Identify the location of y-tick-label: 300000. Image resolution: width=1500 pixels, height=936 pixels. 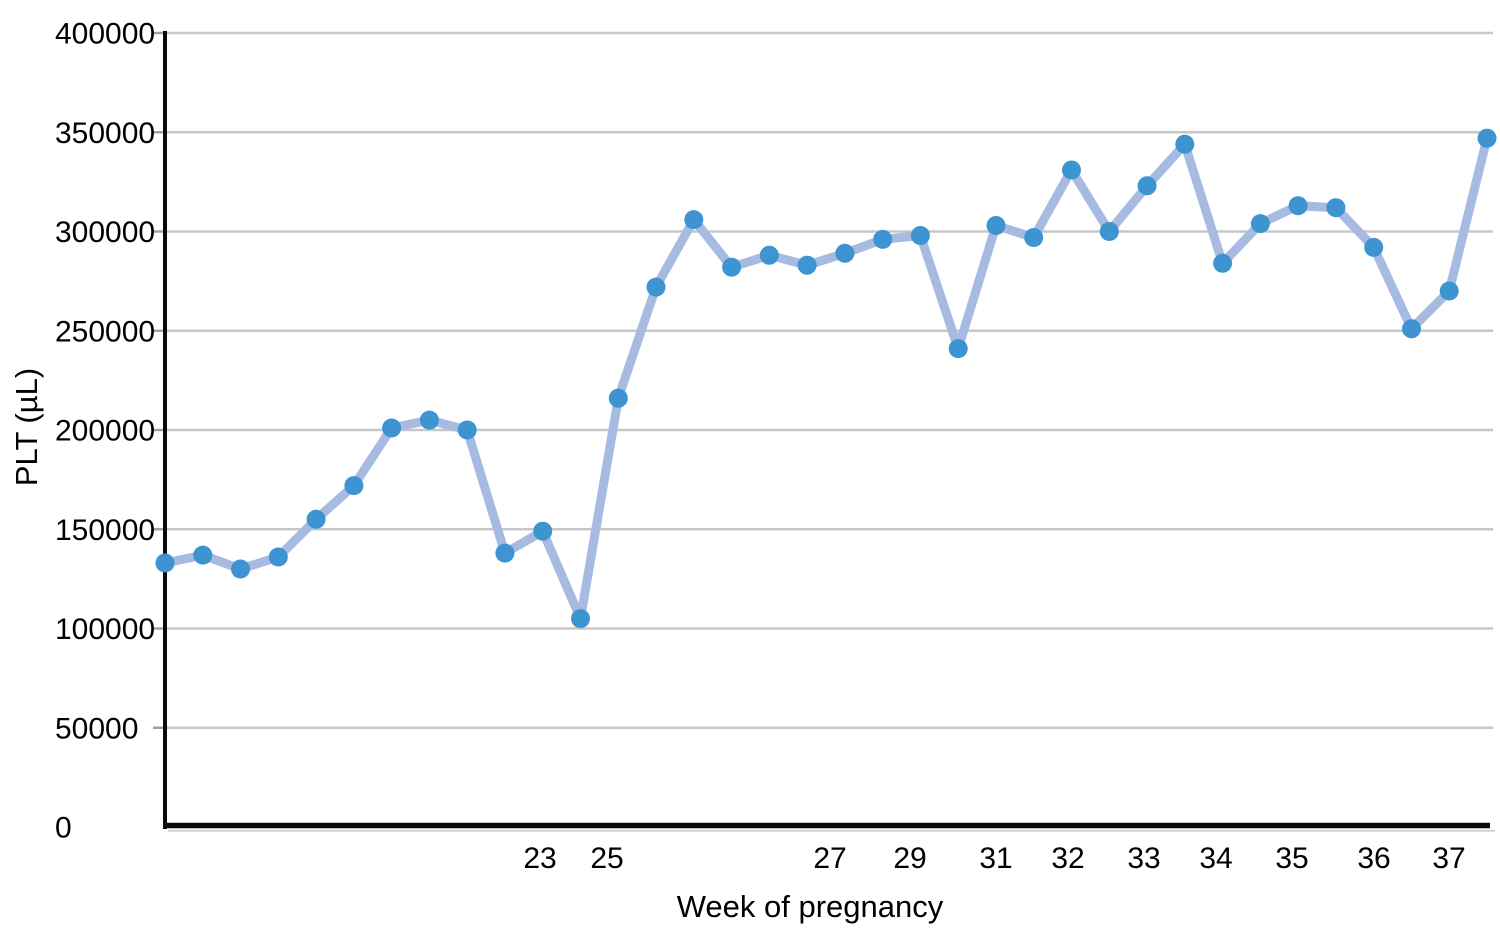
(105, 232).